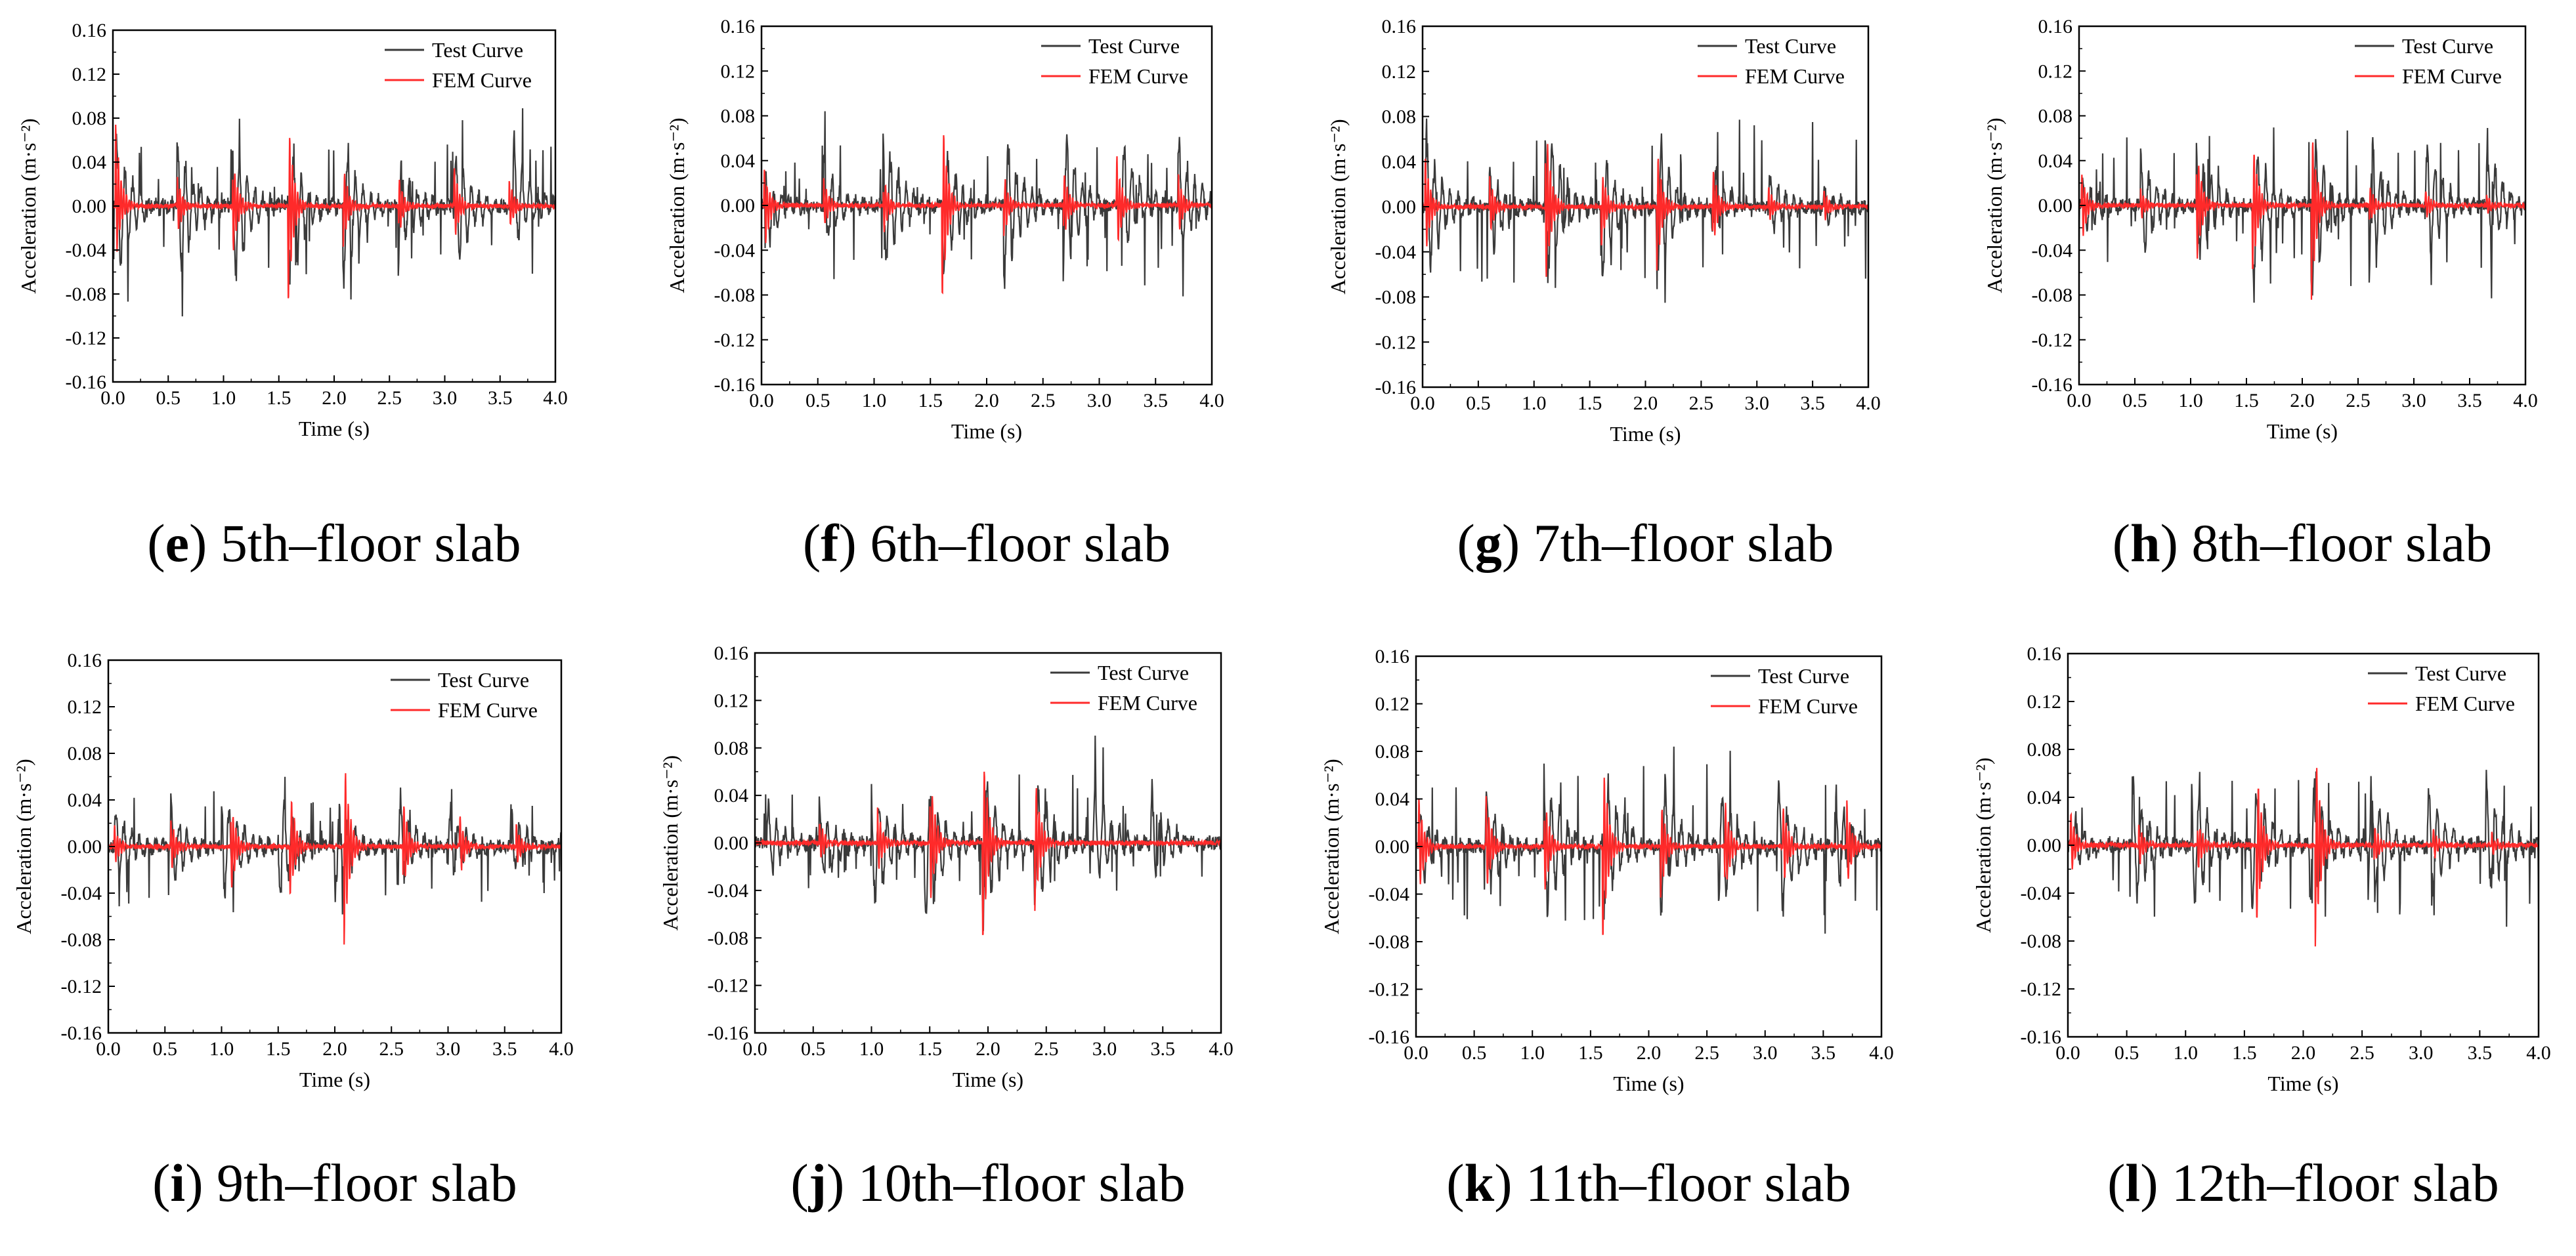 This screenshot has width=2576, height=1256. I want to click on panel-caption: (e) 5th–floor slab, so click(334, 543).